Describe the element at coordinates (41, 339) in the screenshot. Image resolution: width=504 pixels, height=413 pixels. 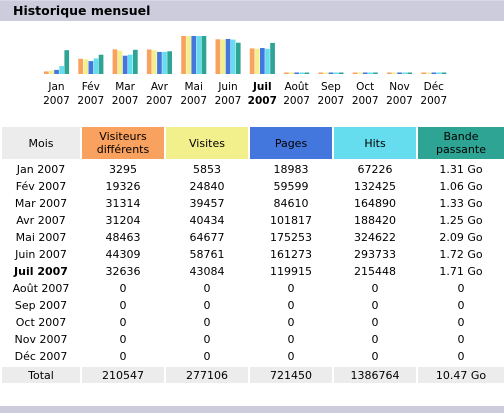
I see `cell-month: Nov 2007` at that location.